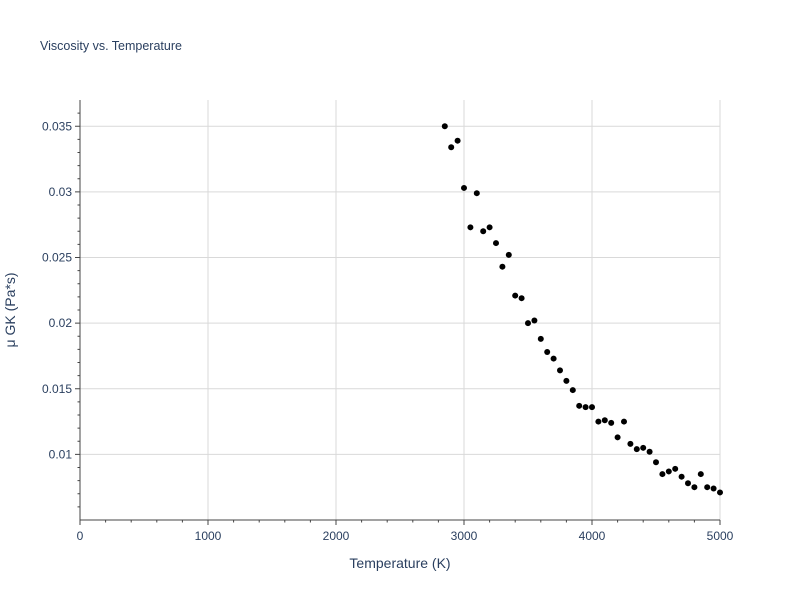  What do you see at coordinates (336, 536) in the screenshot?
I see `x-tick-label: 2000` at bounding box center [336, 536].